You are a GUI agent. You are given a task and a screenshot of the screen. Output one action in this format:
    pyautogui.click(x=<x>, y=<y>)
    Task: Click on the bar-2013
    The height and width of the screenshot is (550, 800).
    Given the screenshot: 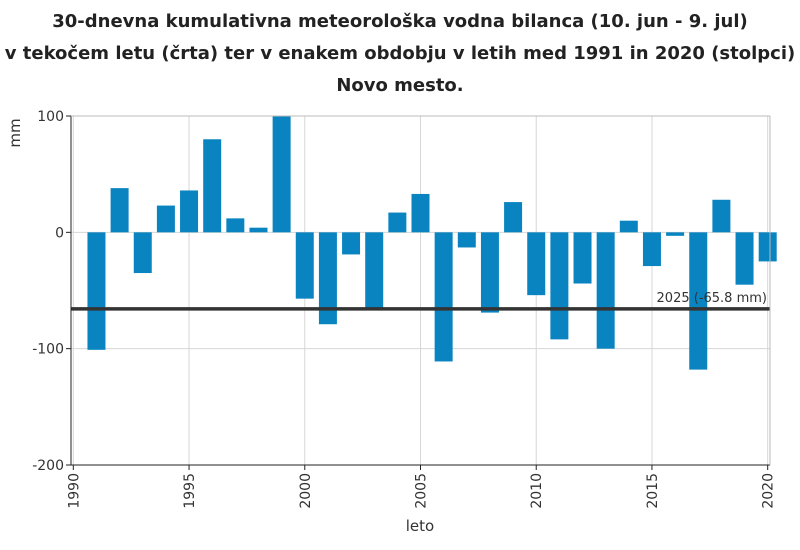 What is the action you would take?
    pyautogui.click(x=605, y=290)
    